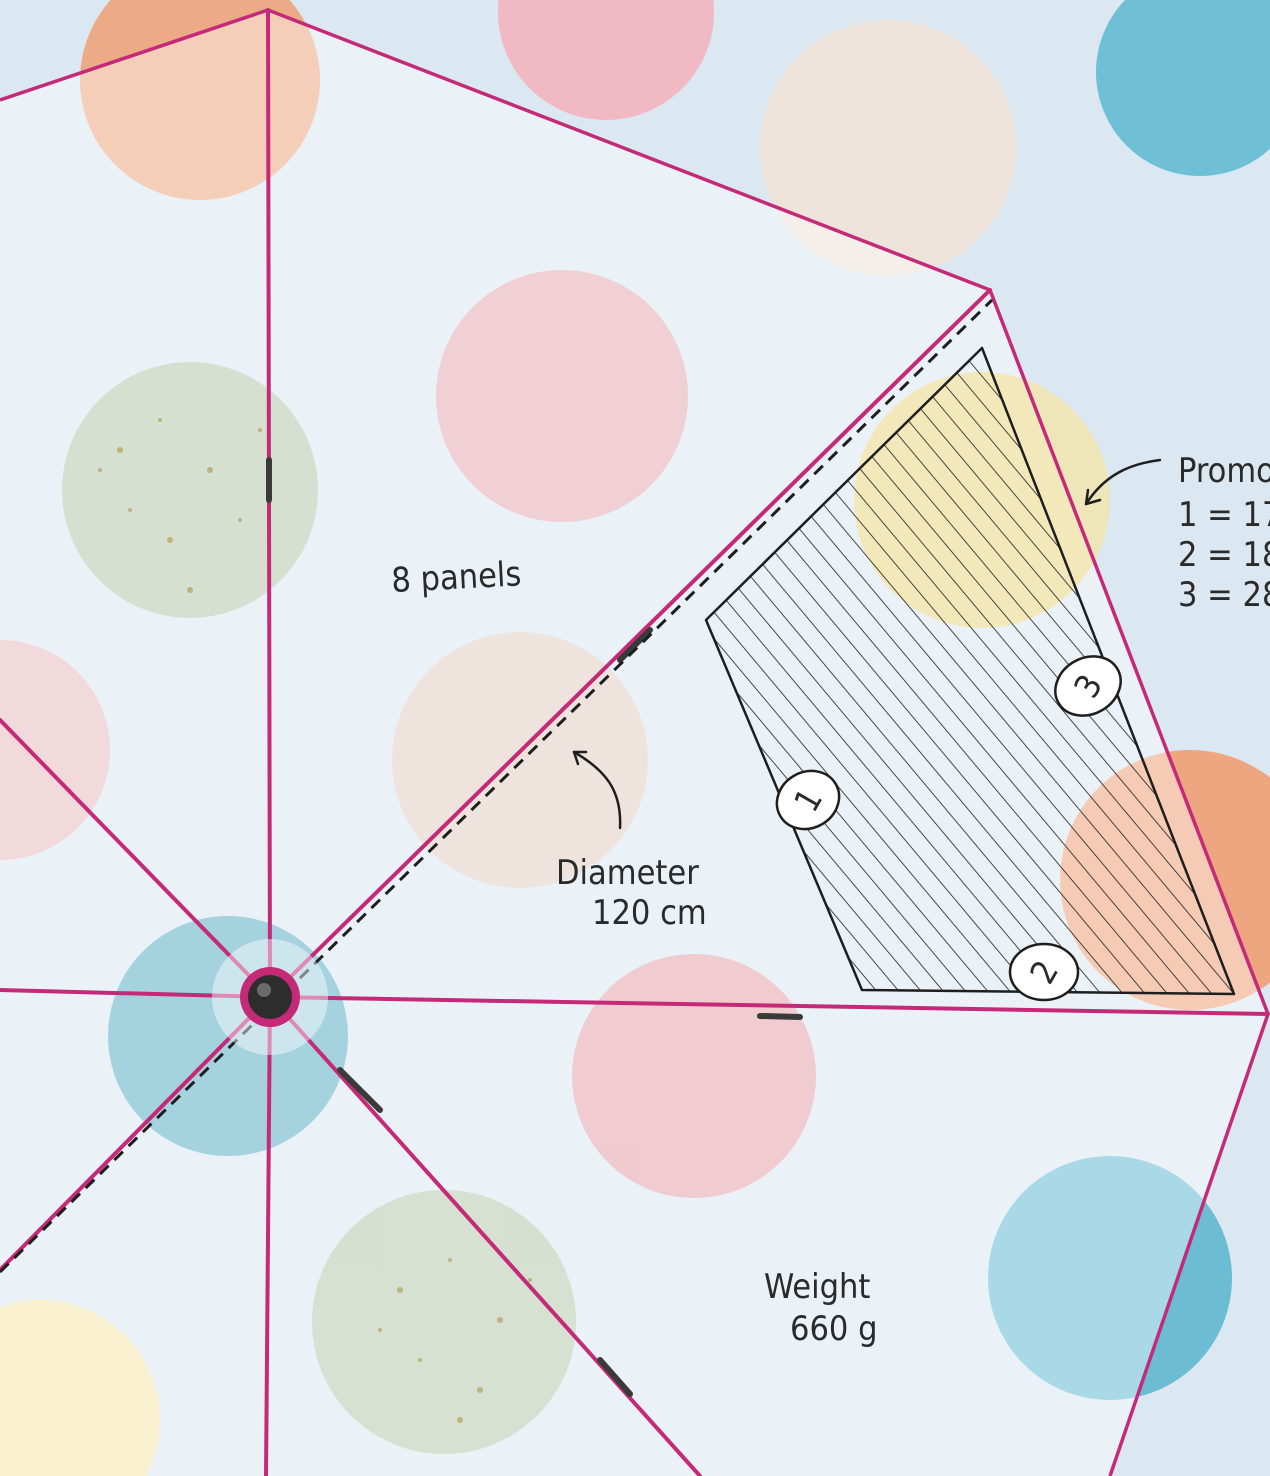  Describe the element at coordinates (694, 1076) in the screenshot. I see `macaron-pink-lower` at that location.